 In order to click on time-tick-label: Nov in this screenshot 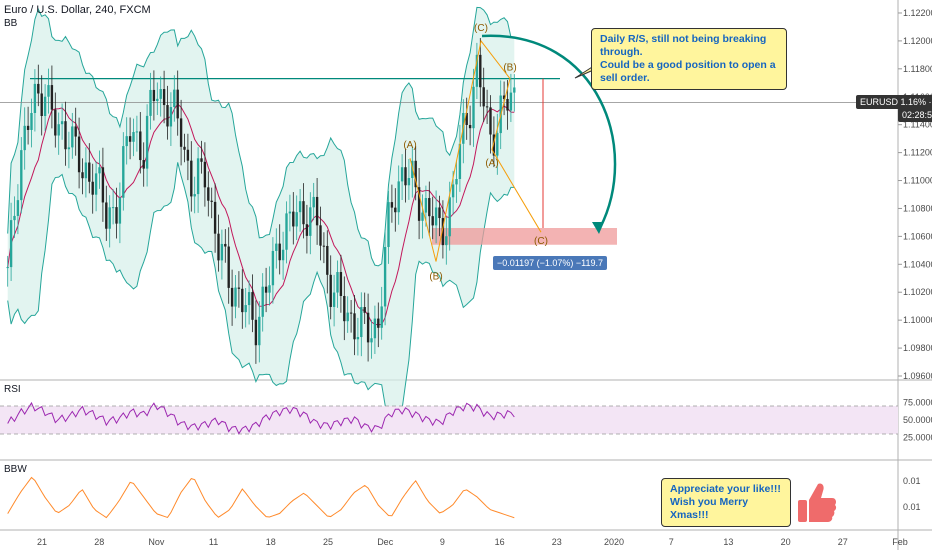, I will do `click(156, 542)`.